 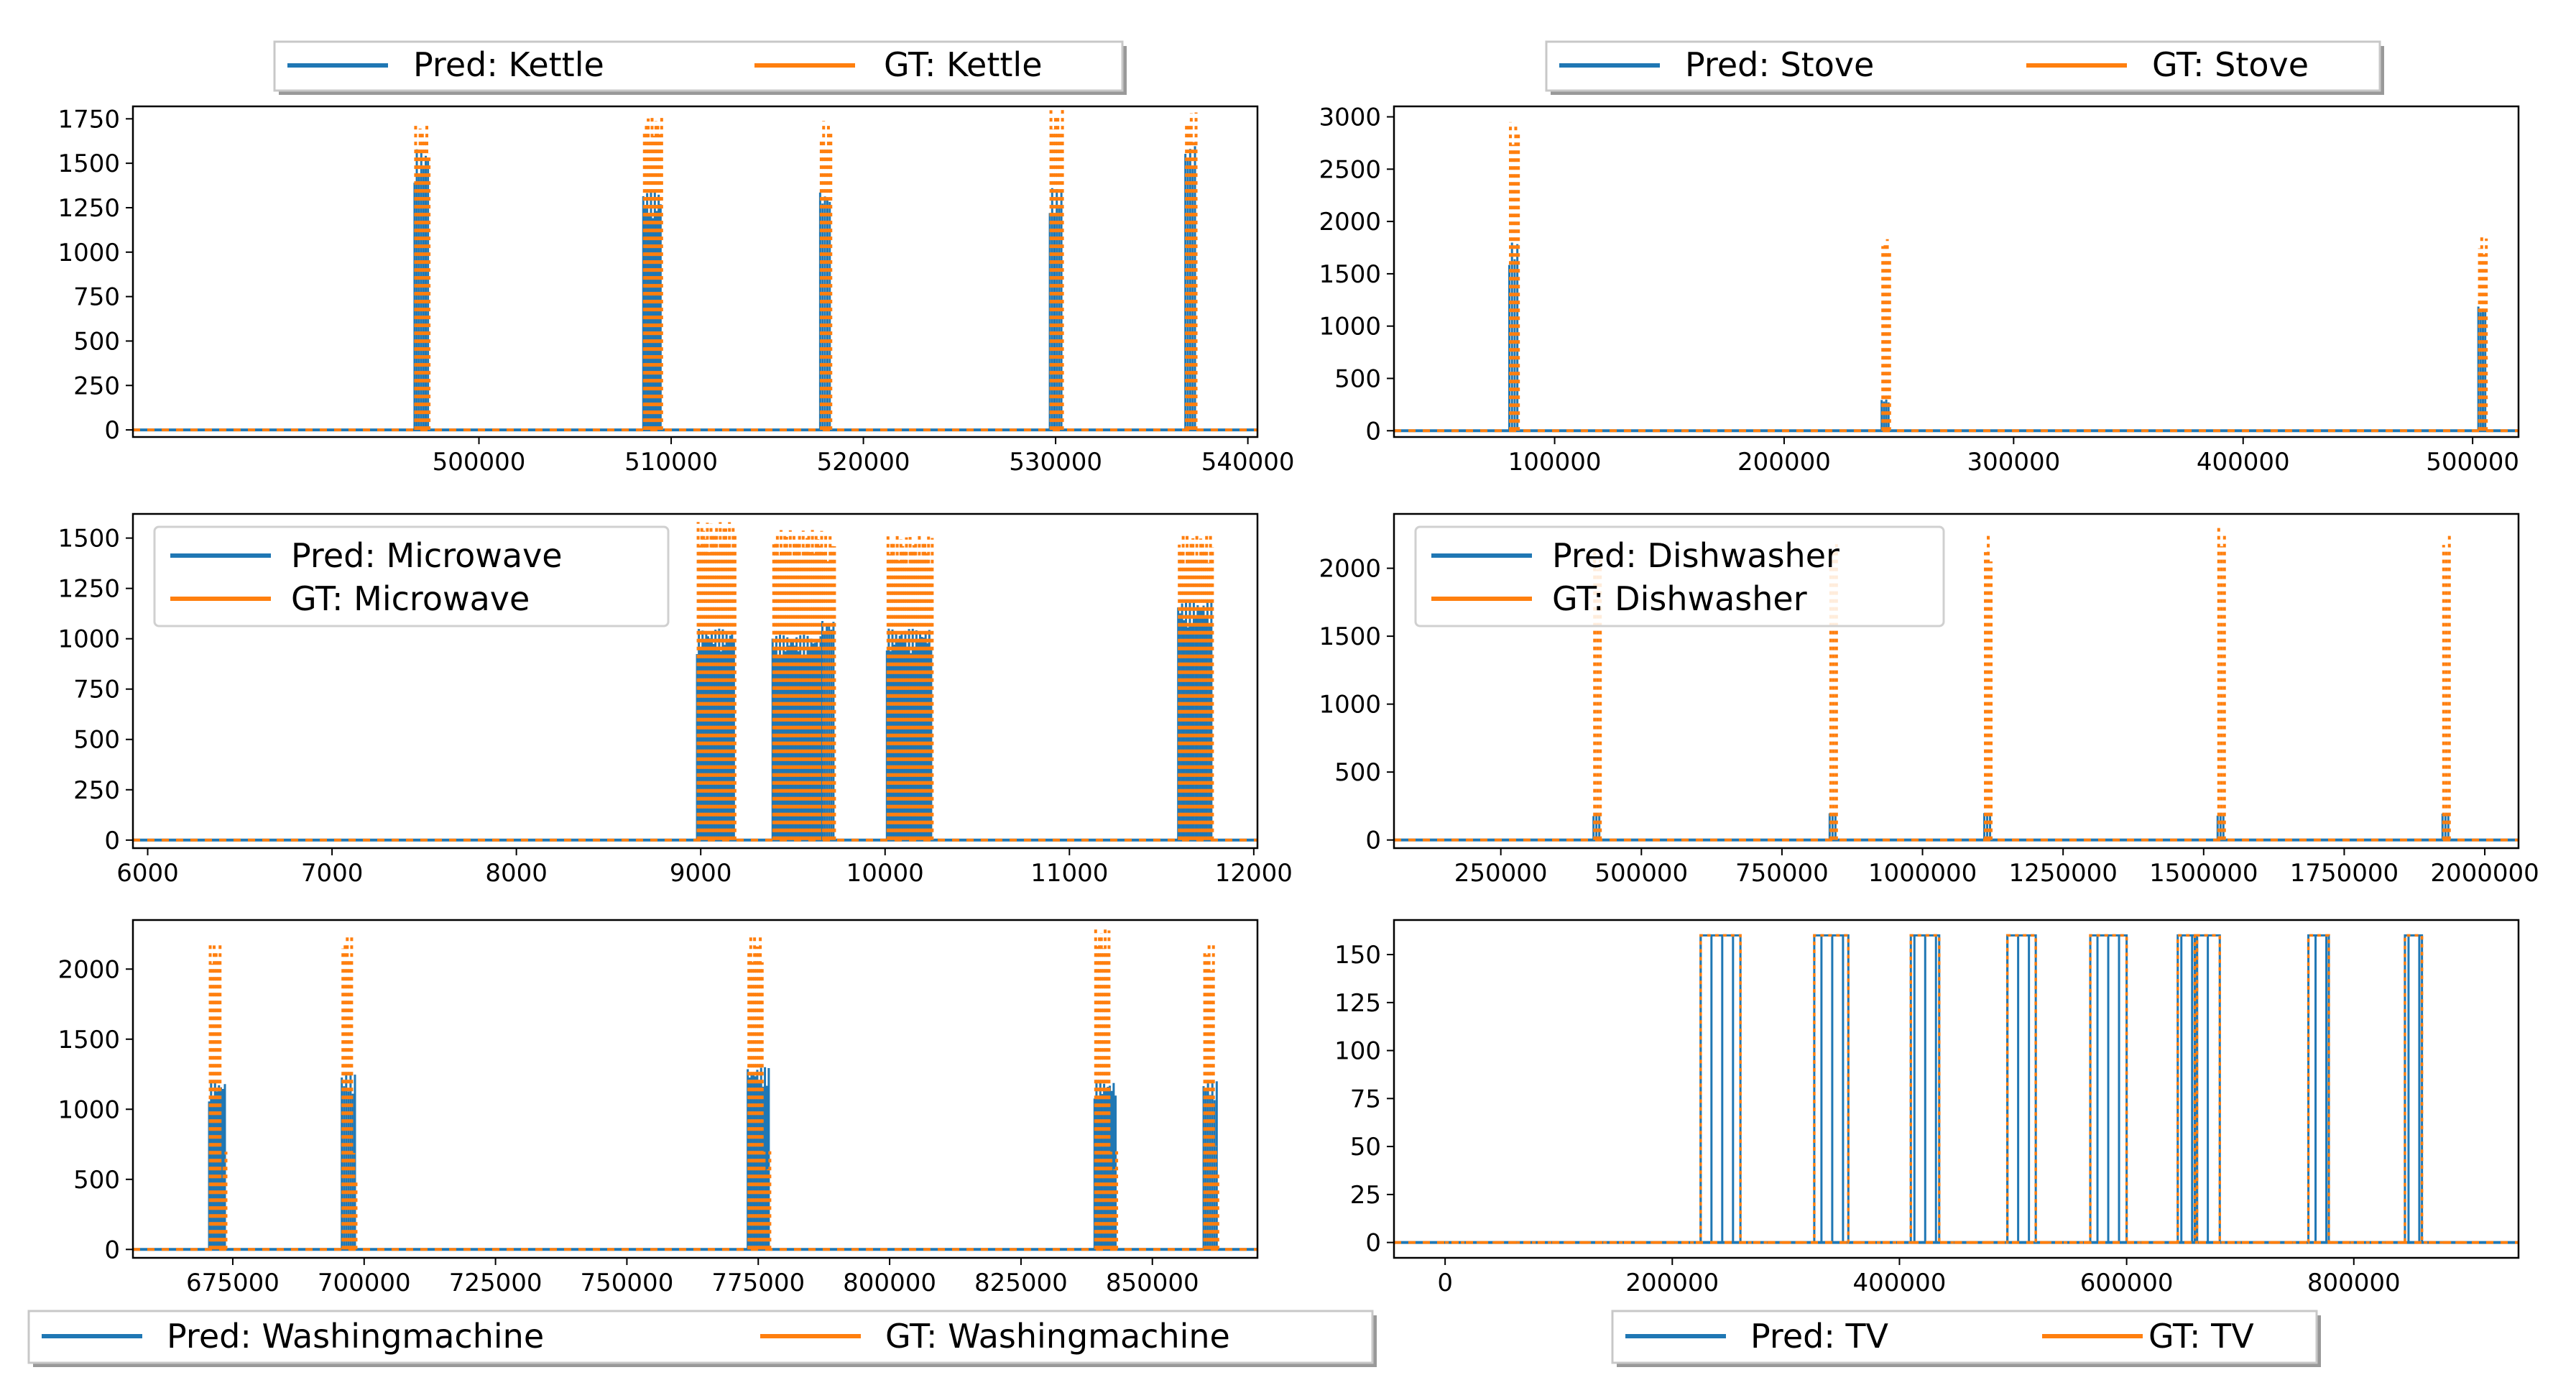 I want to click on x-tick-label: 8000, so click(x=516, y=873).